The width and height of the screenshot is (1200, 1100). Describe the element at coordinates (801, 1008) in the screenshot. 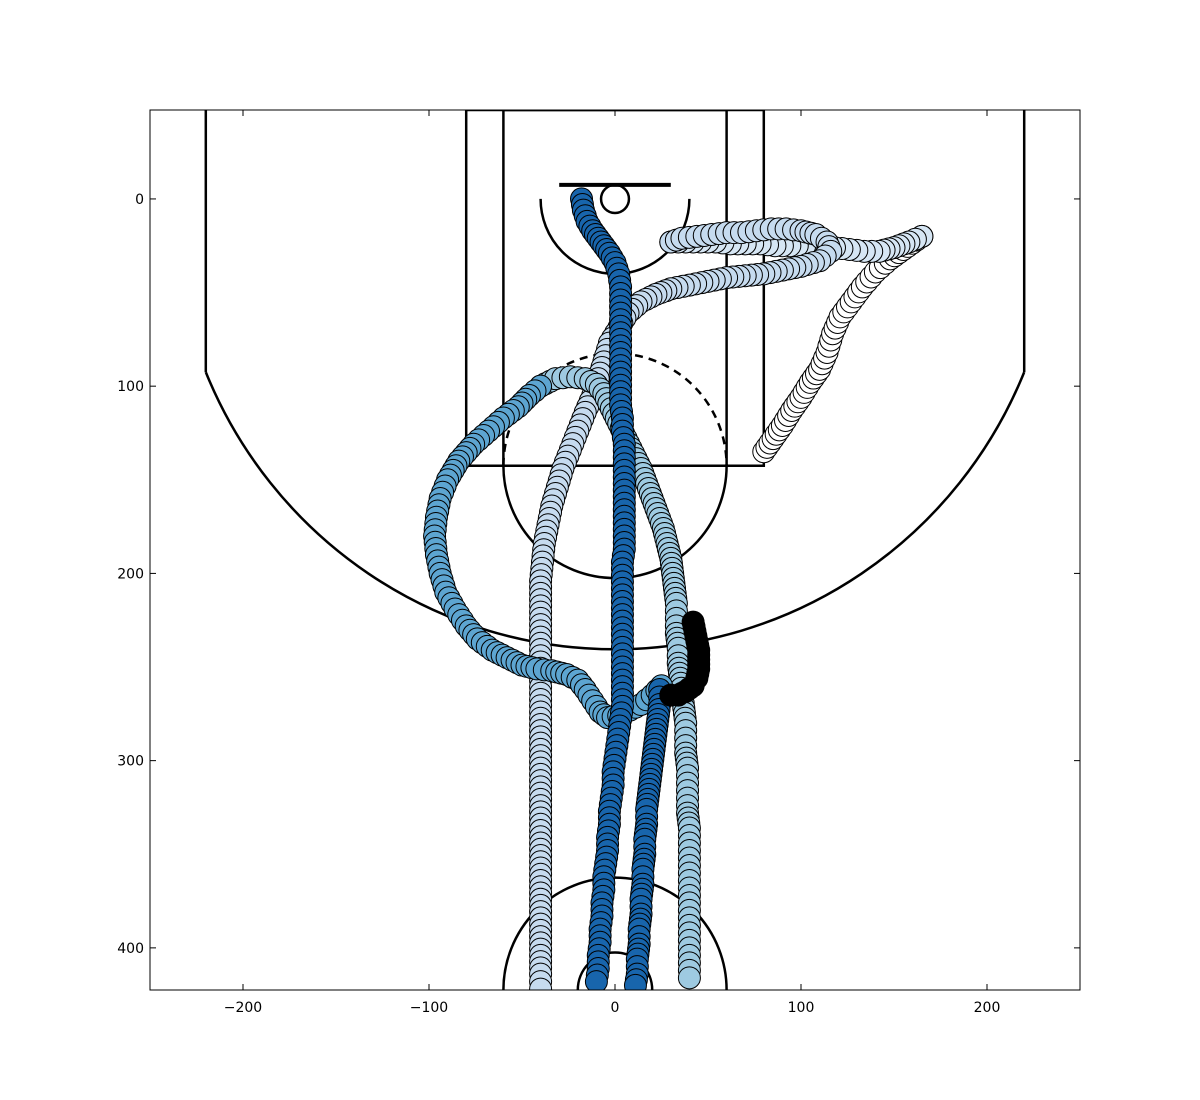

I see `x-tick-label: 100` at that location.